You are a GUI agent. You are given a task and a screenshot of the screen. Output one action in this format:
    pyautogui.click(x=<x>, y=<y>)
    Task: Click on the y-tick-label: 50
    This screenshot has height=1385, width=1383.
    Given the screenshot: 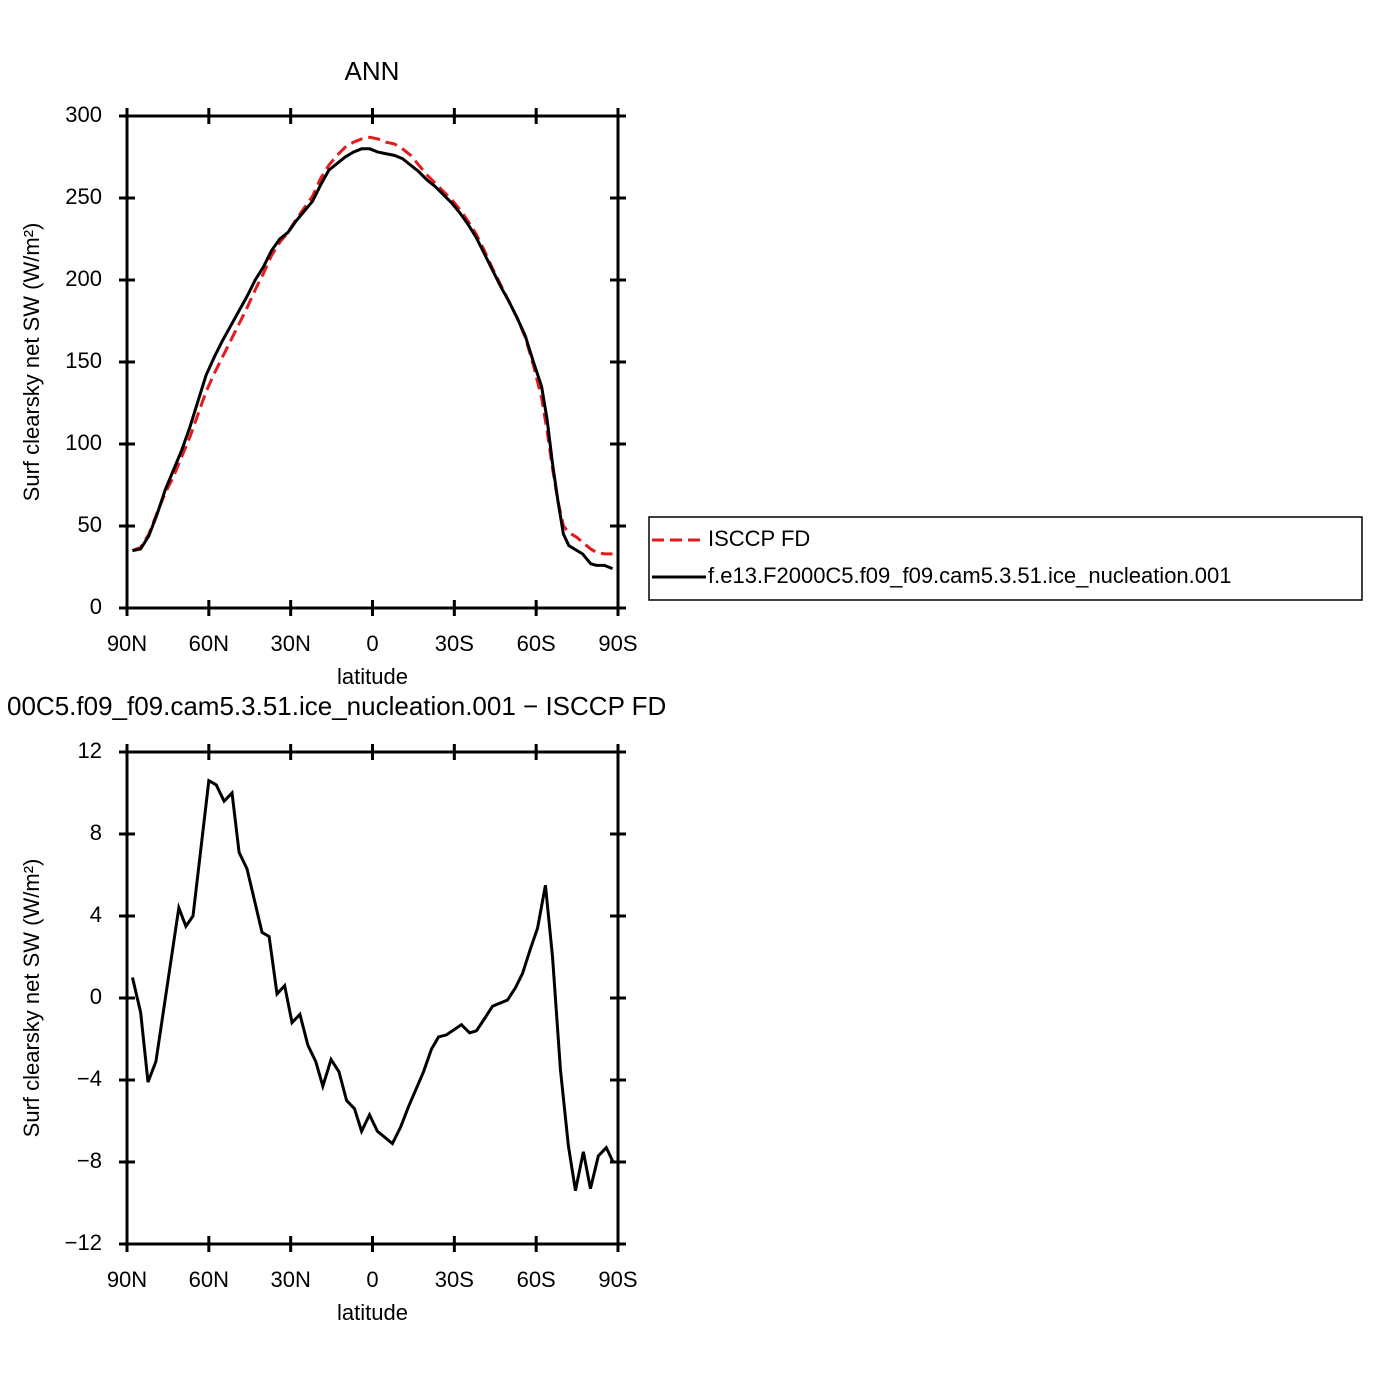 What is the action you would take?
    pyautogui.click(x=90, y=524)
    